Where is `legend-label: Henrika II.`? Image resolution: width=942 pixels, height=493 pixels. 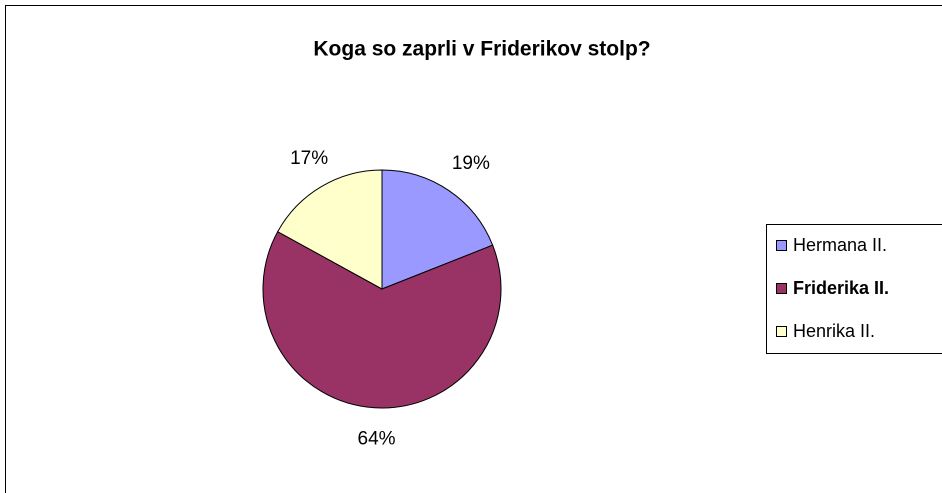 legend-label: Henrika II. is located at coordinates (834, 331).